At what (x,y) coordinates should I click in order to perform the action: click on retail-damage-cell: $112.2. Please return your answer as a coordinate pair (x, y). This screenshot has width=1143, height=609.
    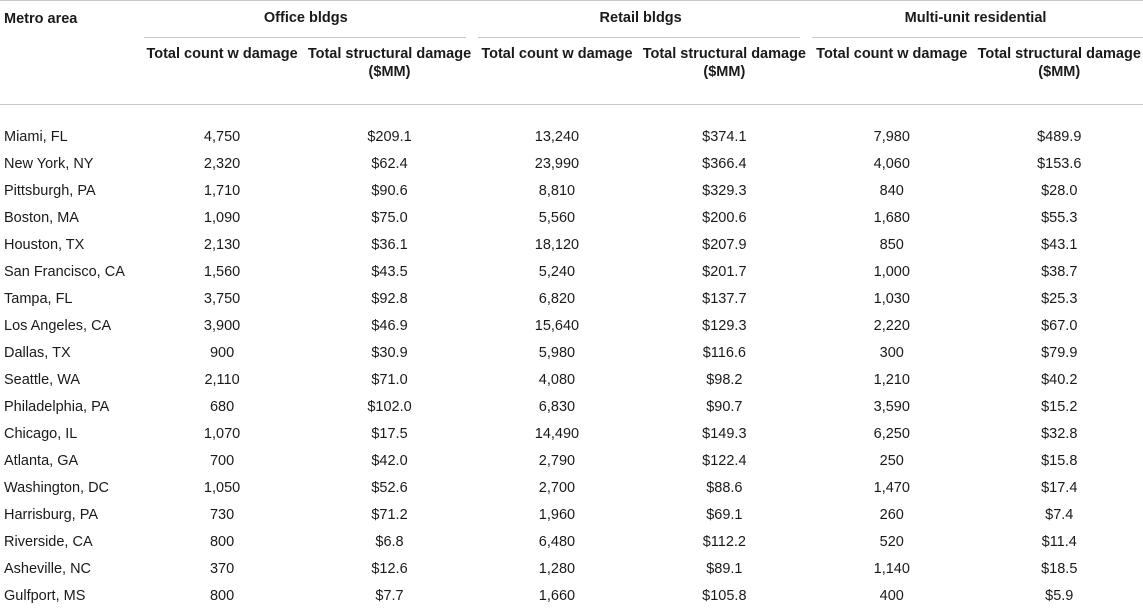
    Looking at the image, I should click on (724, 541).